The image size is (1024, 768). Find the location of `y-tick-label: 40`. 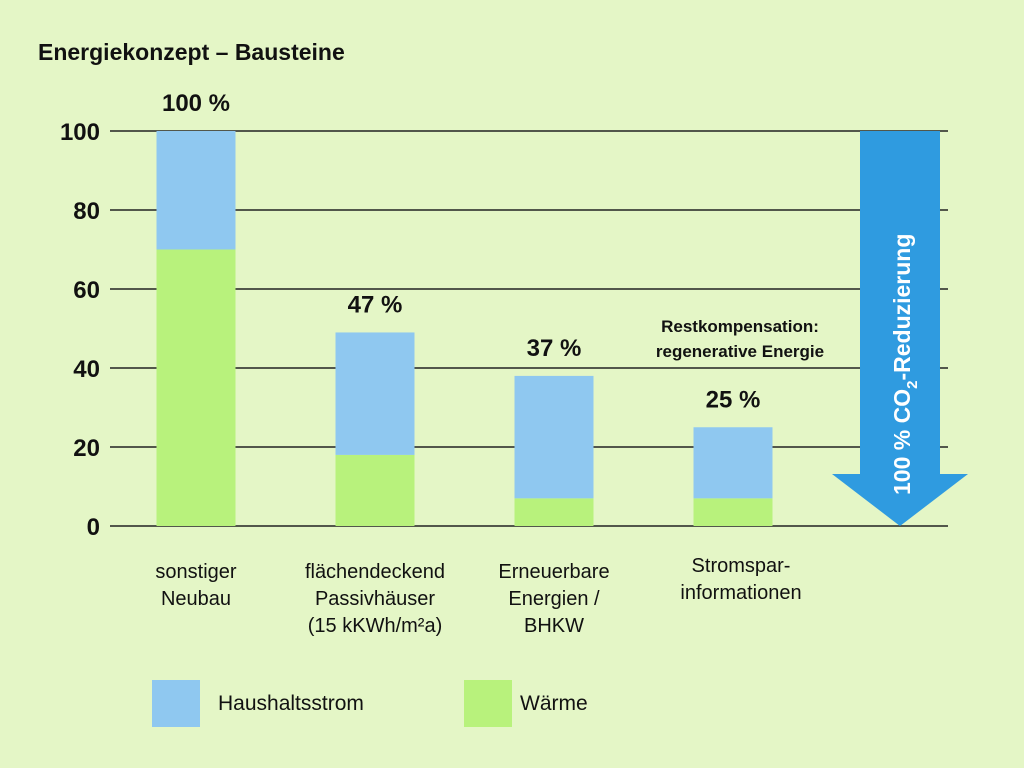

y-tick-label: 40 is located at coordinates (86, 369).